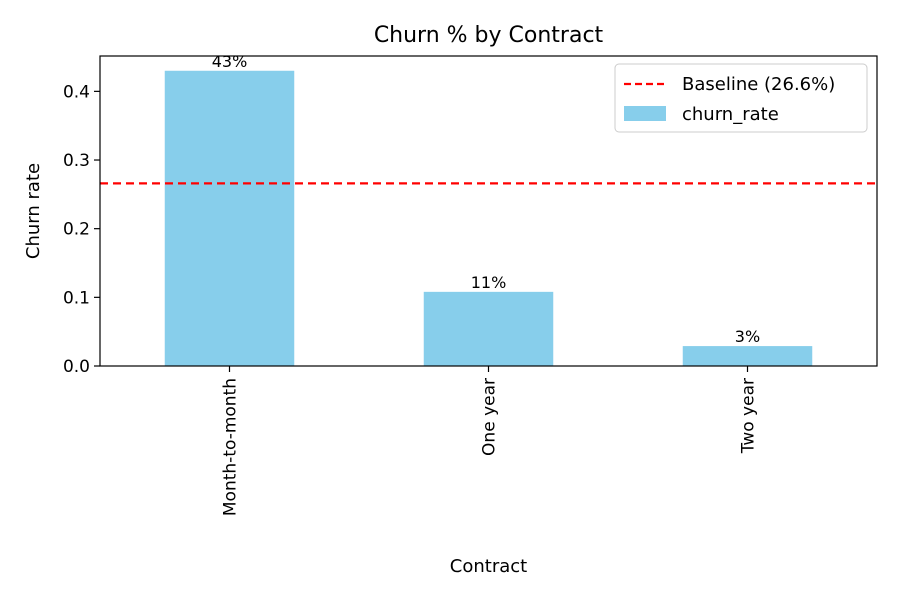 Image resolution: width=900 pixels, height=600 pixels. What do you see at coordinates (76, 230) in the screenshot?
I see `y-tick-label-3: 0.2` at bounding box center [76, 230].